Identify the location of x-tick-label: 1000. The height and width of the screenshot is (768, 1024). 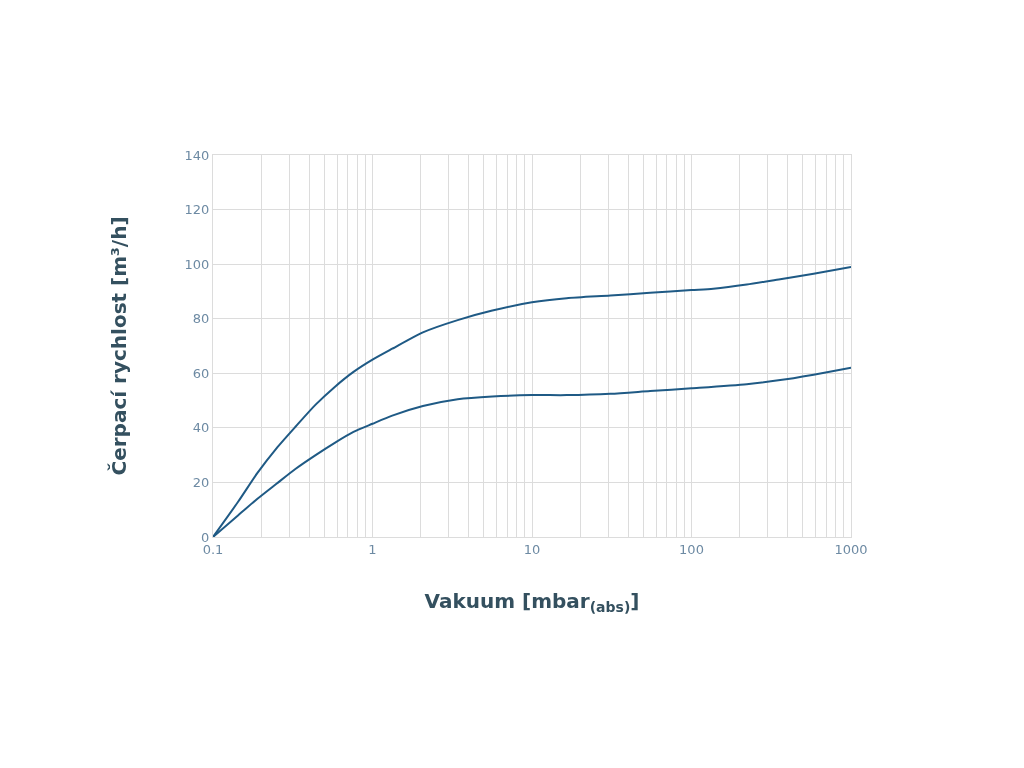
(851, 549).